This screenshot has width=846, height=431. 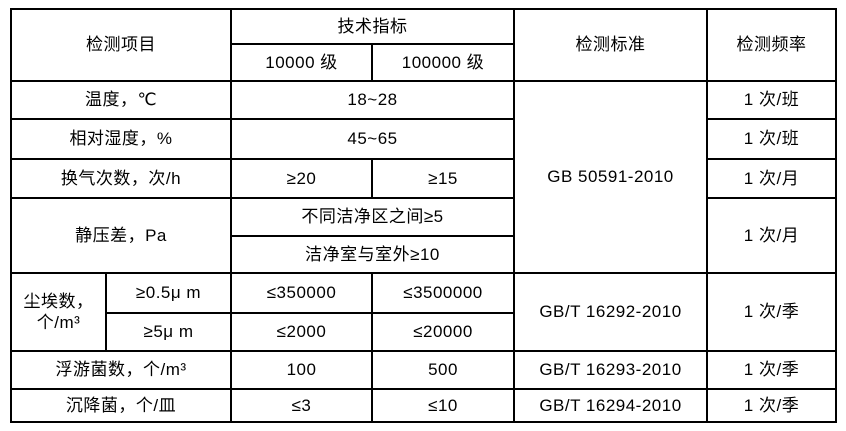 I want to click on cell-pressure-value-line2: 洁净室与室外≥10, so click(x=372, y=254).